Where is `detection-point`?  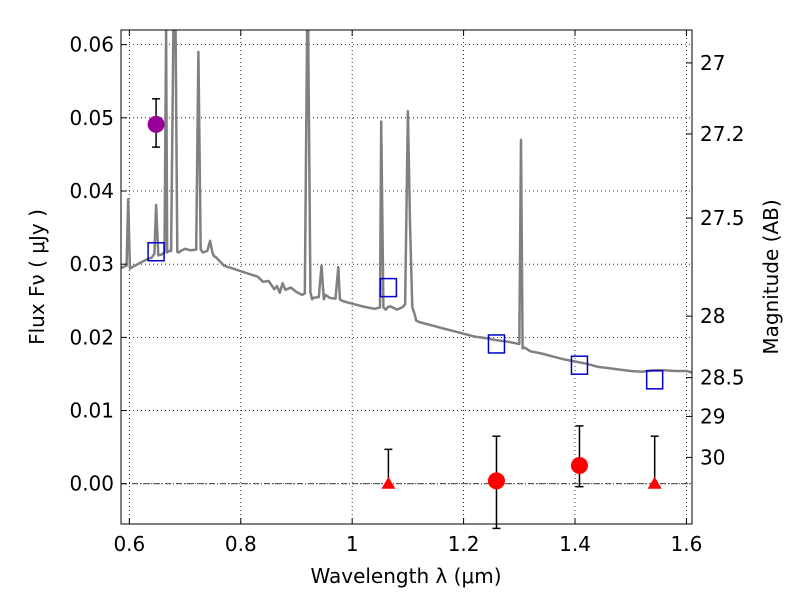 detection-point is located at coordinates (156, 124).